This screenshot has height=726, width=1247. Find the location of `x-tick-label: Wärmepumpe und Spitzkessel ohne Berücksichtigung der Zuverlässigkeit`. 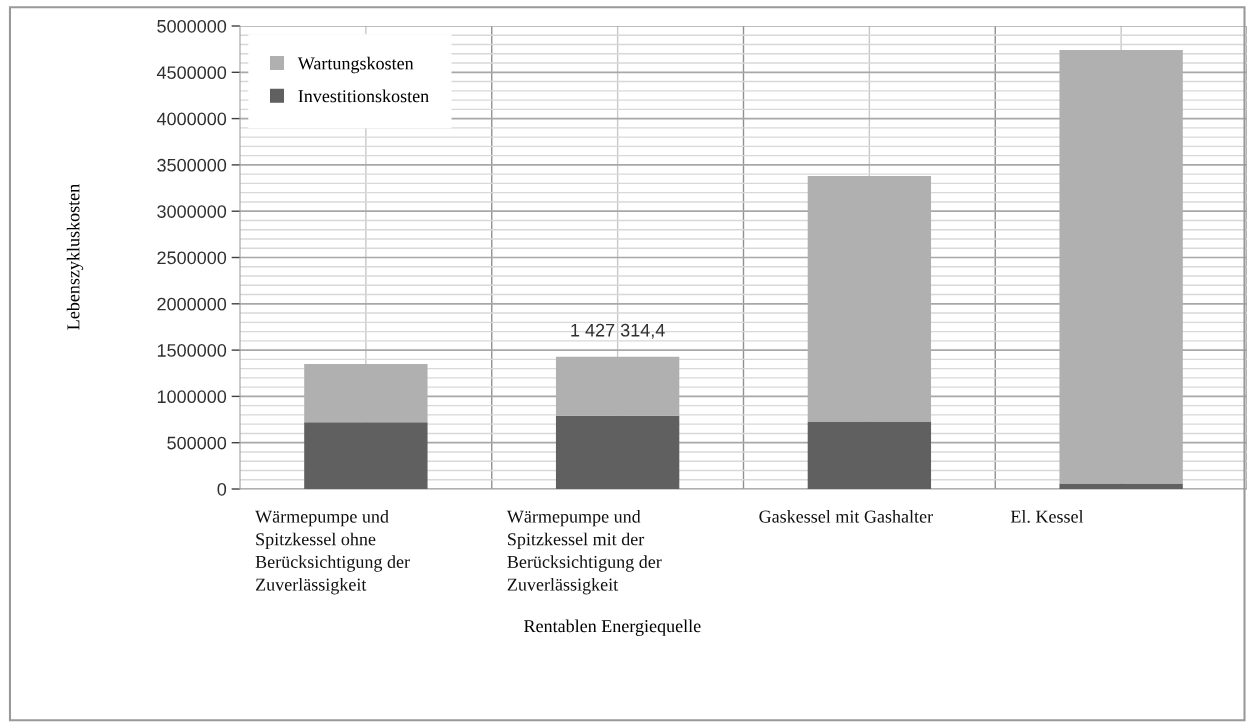

x-tick-label: Wärmepumpe und Spitzkessel ohne Berücksichtigung der Zuverlässigkeit is located at coordinates (332, 552).